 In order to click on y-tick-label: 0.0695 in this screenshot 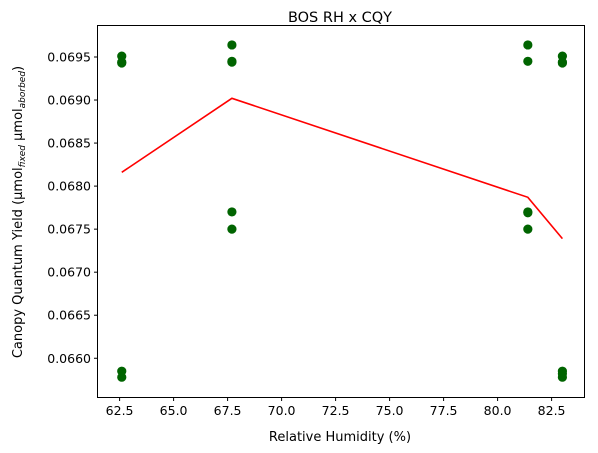, I will do `click(69, 56)`.